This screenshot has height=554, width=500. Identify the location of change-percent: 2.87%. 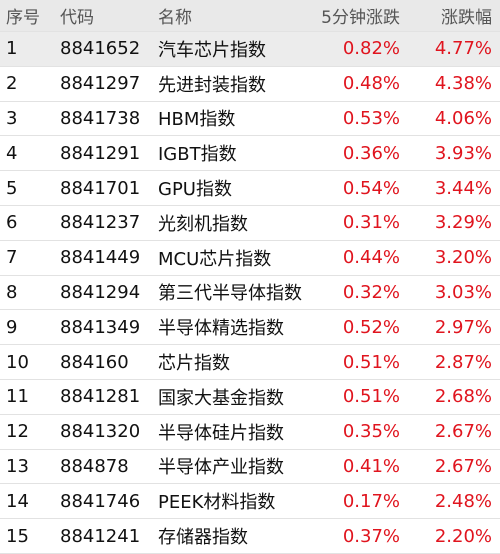
(463, 362).